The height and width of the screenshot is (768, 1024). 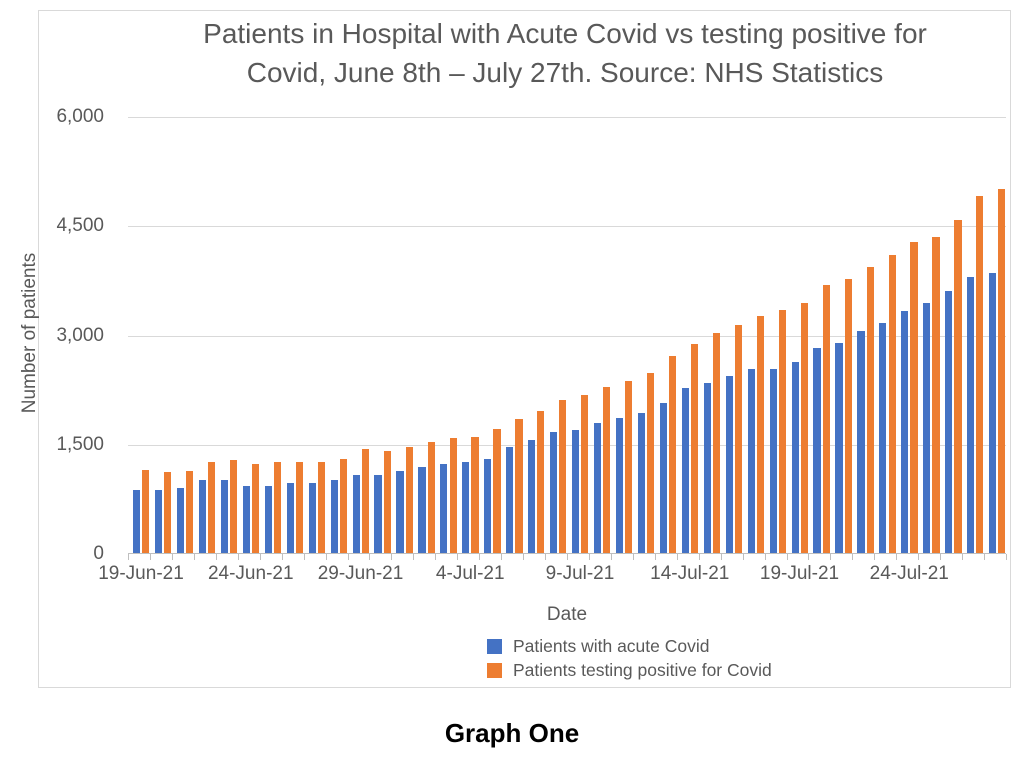 I want to click on y-tick-label-3000: 3,000, so click(x=80, y=335).